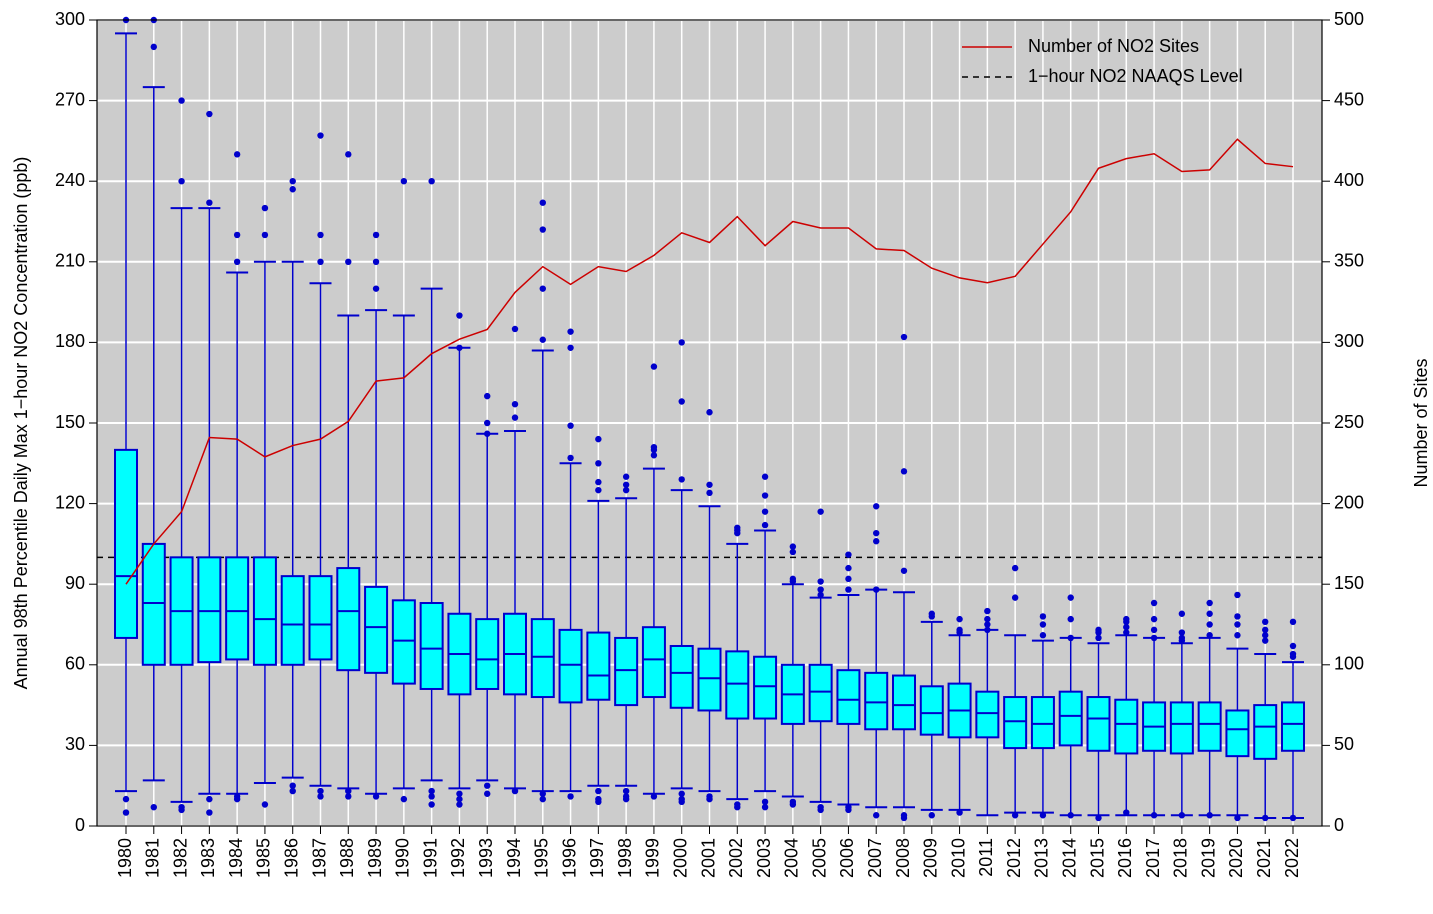  I want to click on x-tick-label: 1981, so click(153, 858).